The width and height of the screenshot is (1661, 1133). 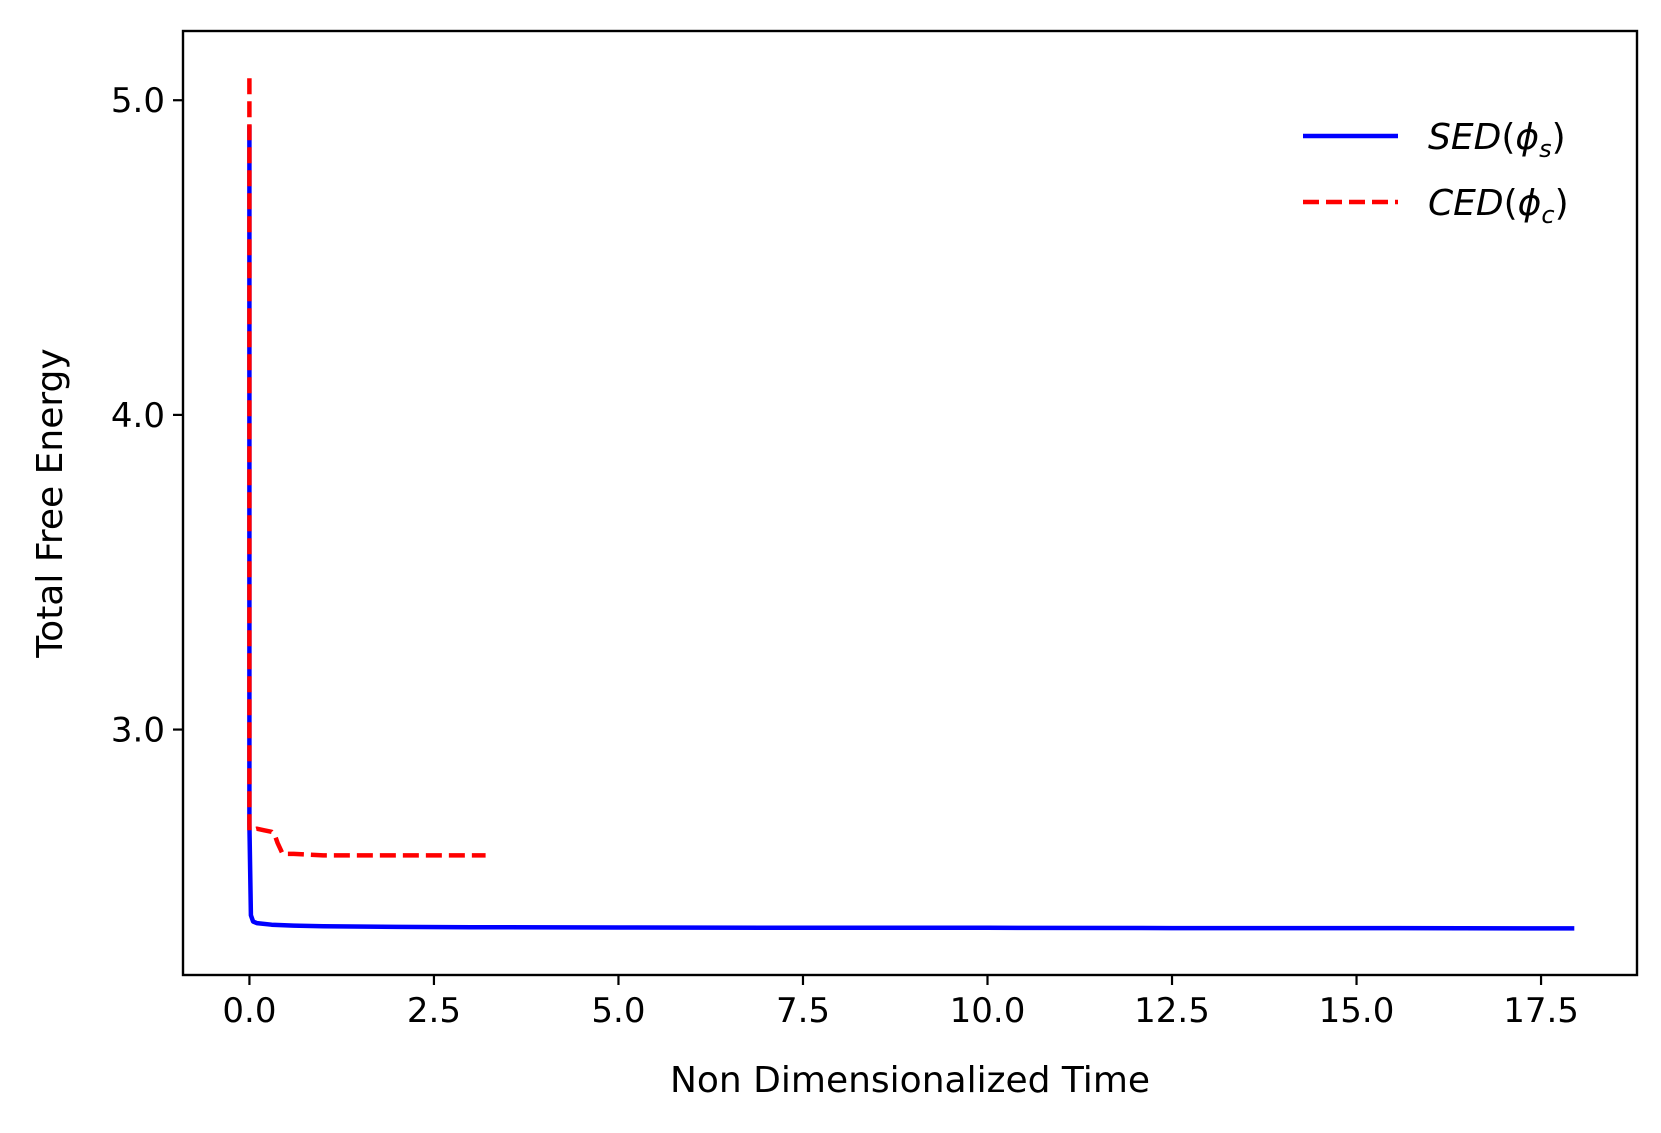 I want to click on x-tick-label: 15.0, so click(x=1357, y=1011).